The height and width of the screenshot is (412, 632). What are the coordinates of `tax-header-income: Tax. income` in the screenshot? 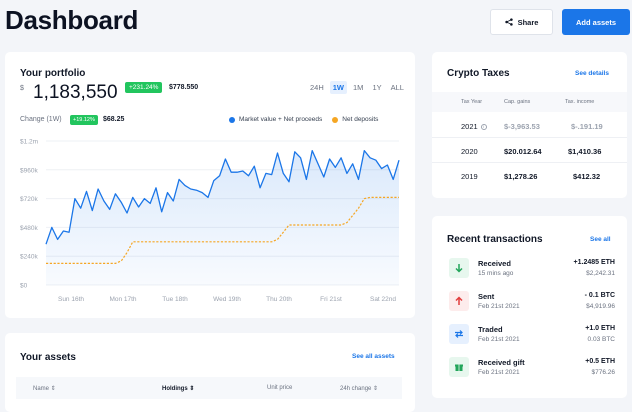 It's located at (580, 102).